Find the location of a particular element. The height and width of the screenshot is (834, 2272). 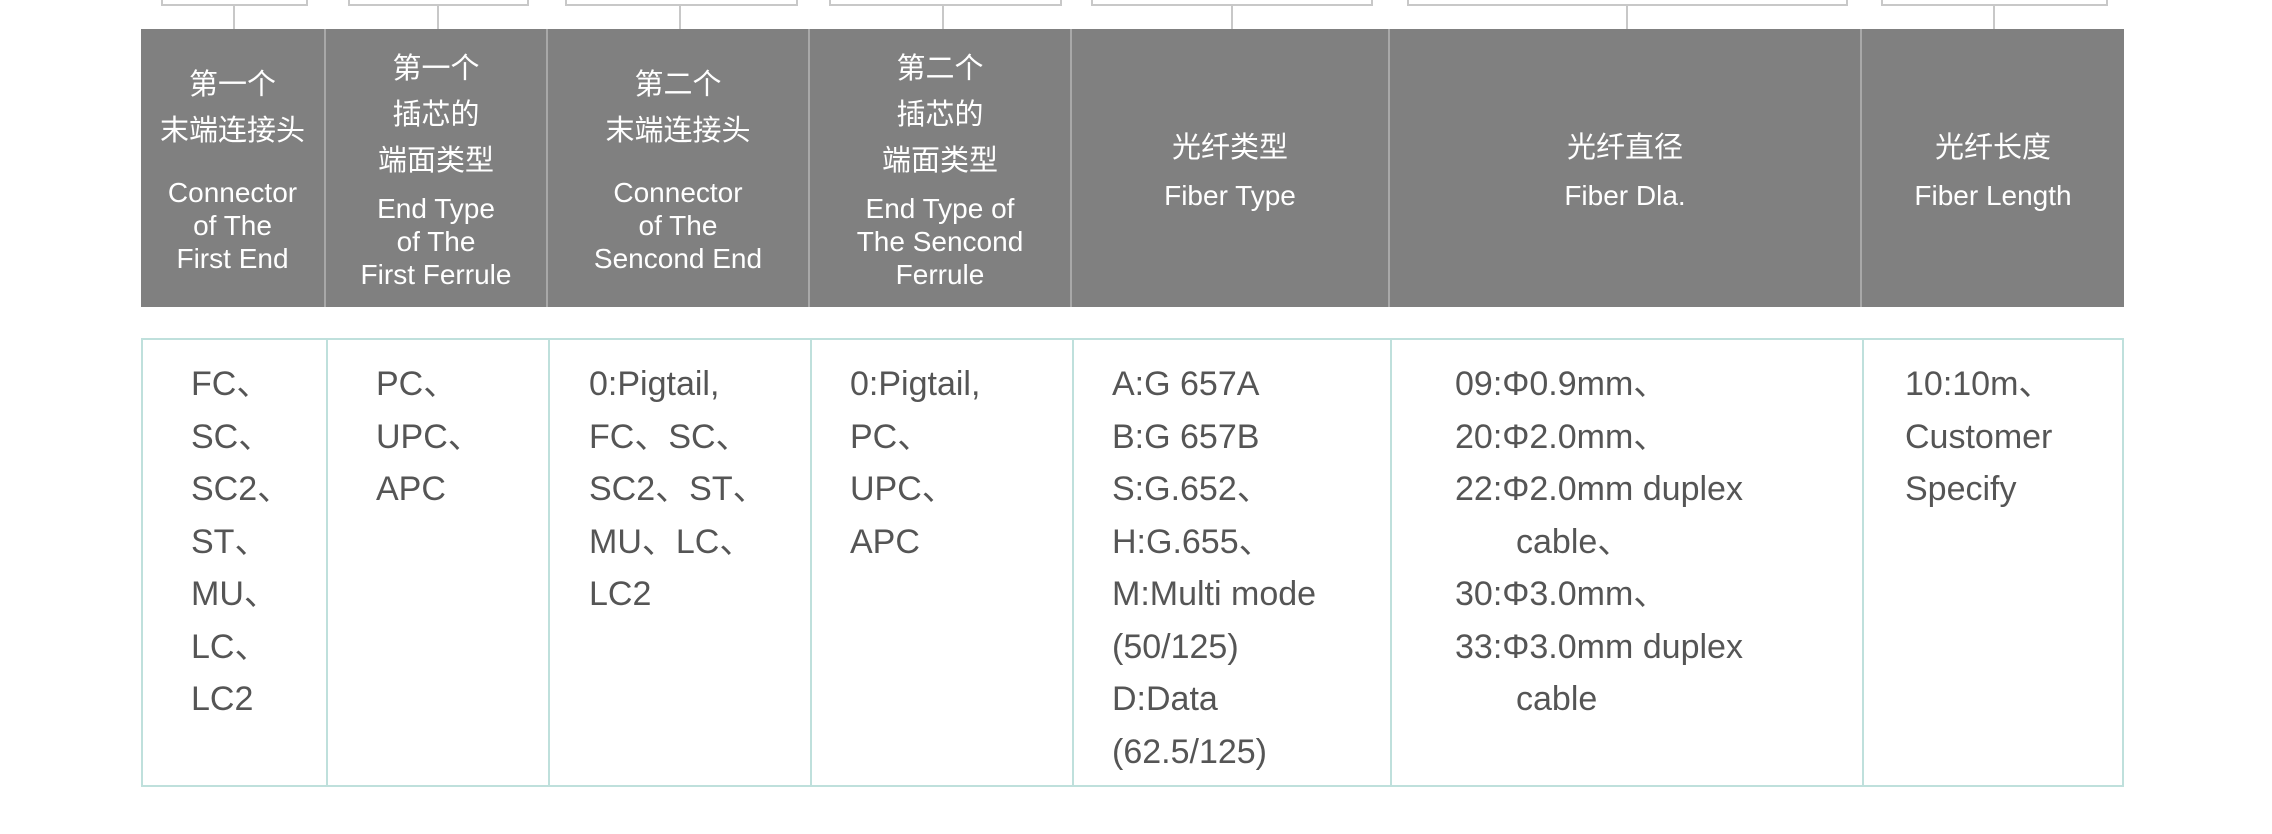

cell-value: SC2、 is located at coordinates (241, 489).